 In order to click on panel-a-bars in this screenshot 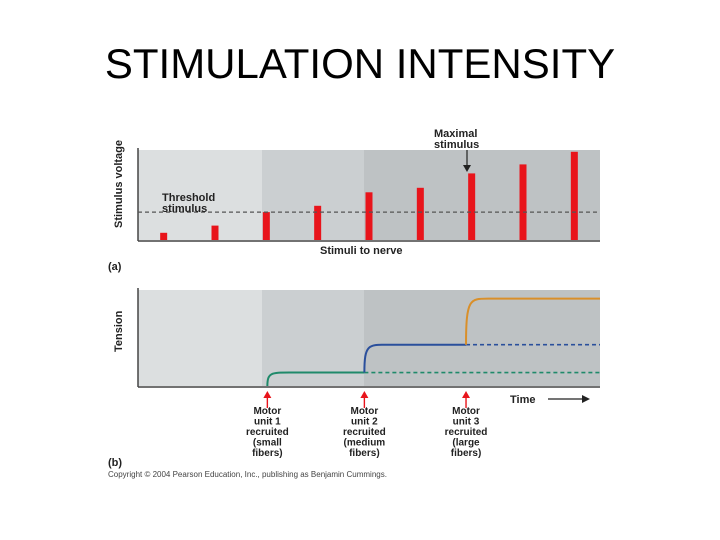, I will do `click(369, 195)`.